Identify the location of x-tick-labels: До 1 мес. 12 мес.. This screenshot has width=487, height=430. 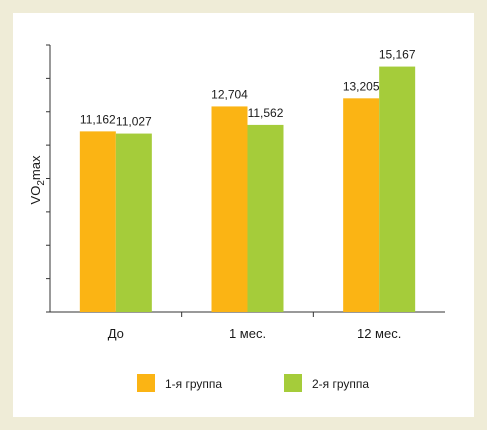
(255, 333).